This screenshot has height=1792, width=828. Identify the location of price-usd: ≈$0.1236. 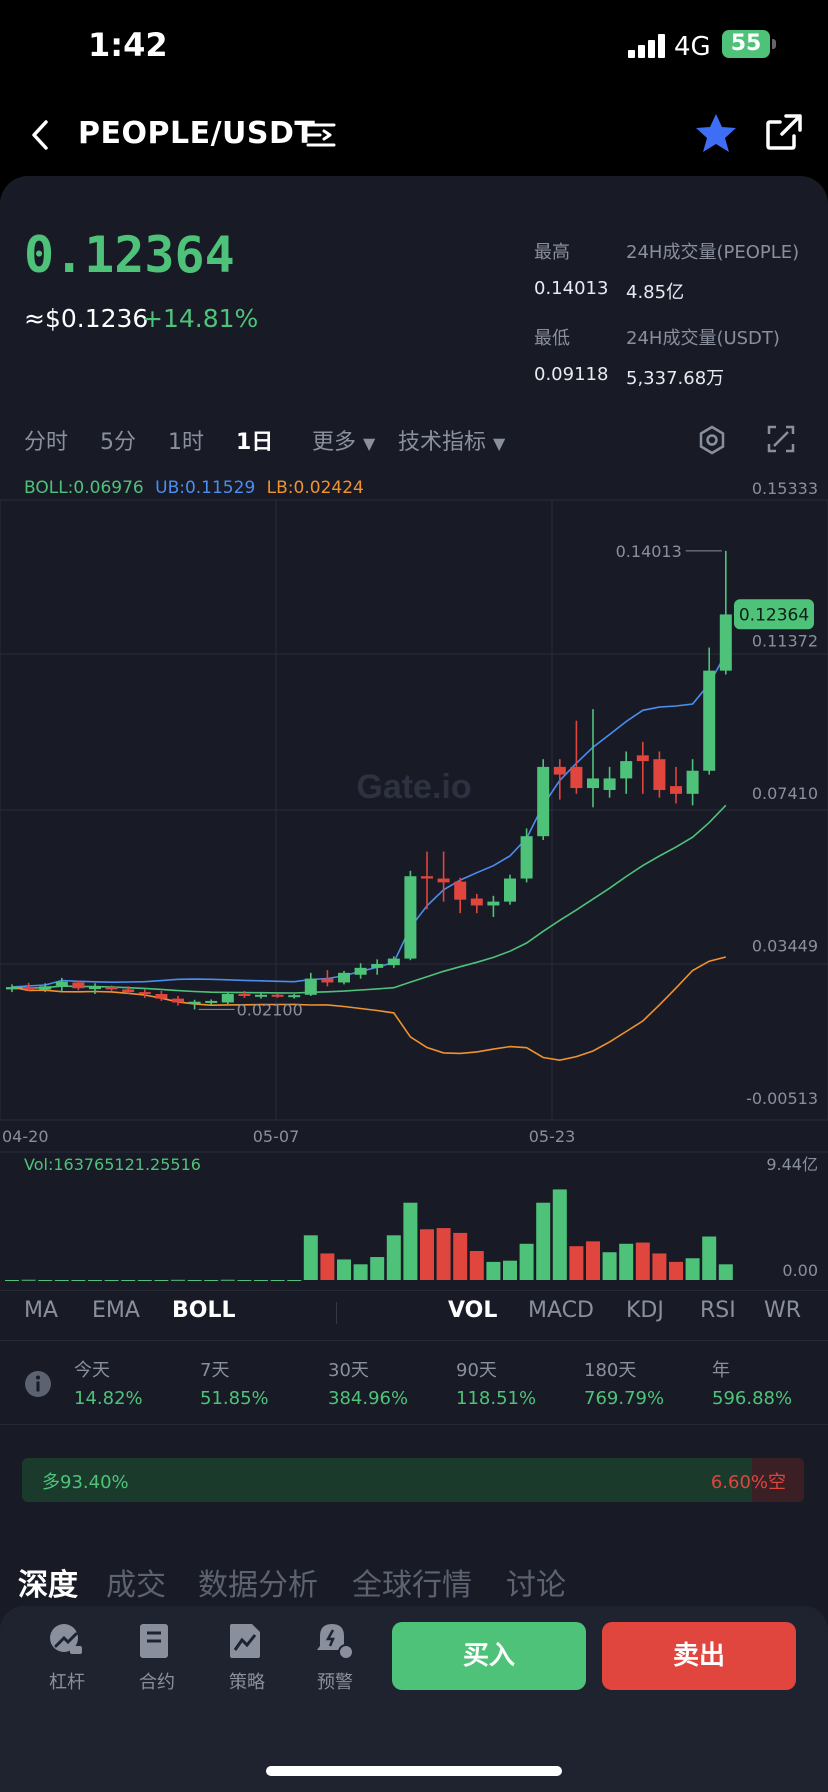
(86, 318).